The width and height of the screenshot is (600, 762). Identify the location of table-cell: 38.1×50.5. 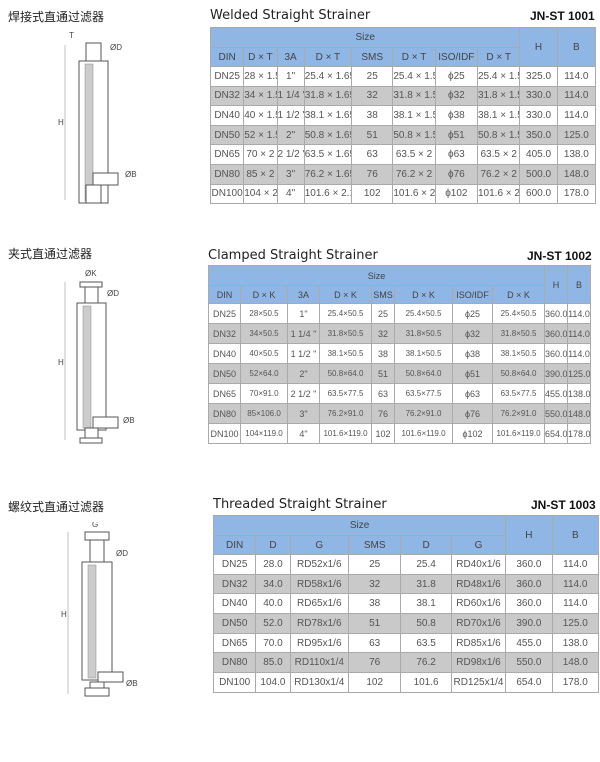
(518, 353).